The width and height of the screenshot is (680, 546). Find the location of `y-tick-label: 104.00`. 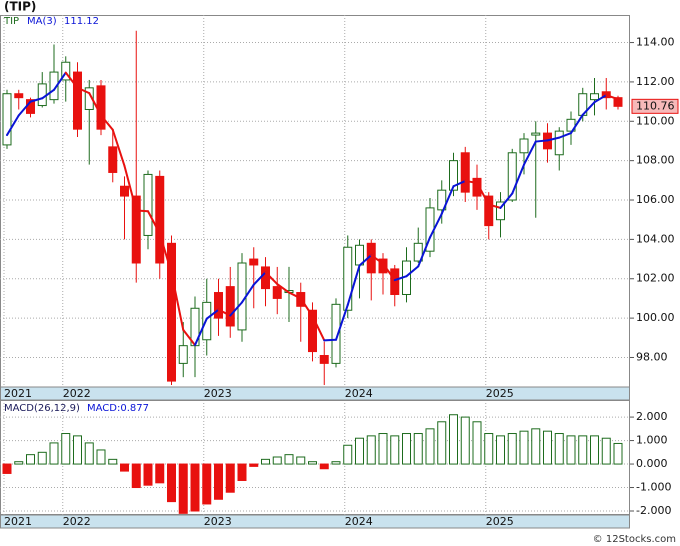

y-tick-label: 104.00 is located at coordinates (655, 238).